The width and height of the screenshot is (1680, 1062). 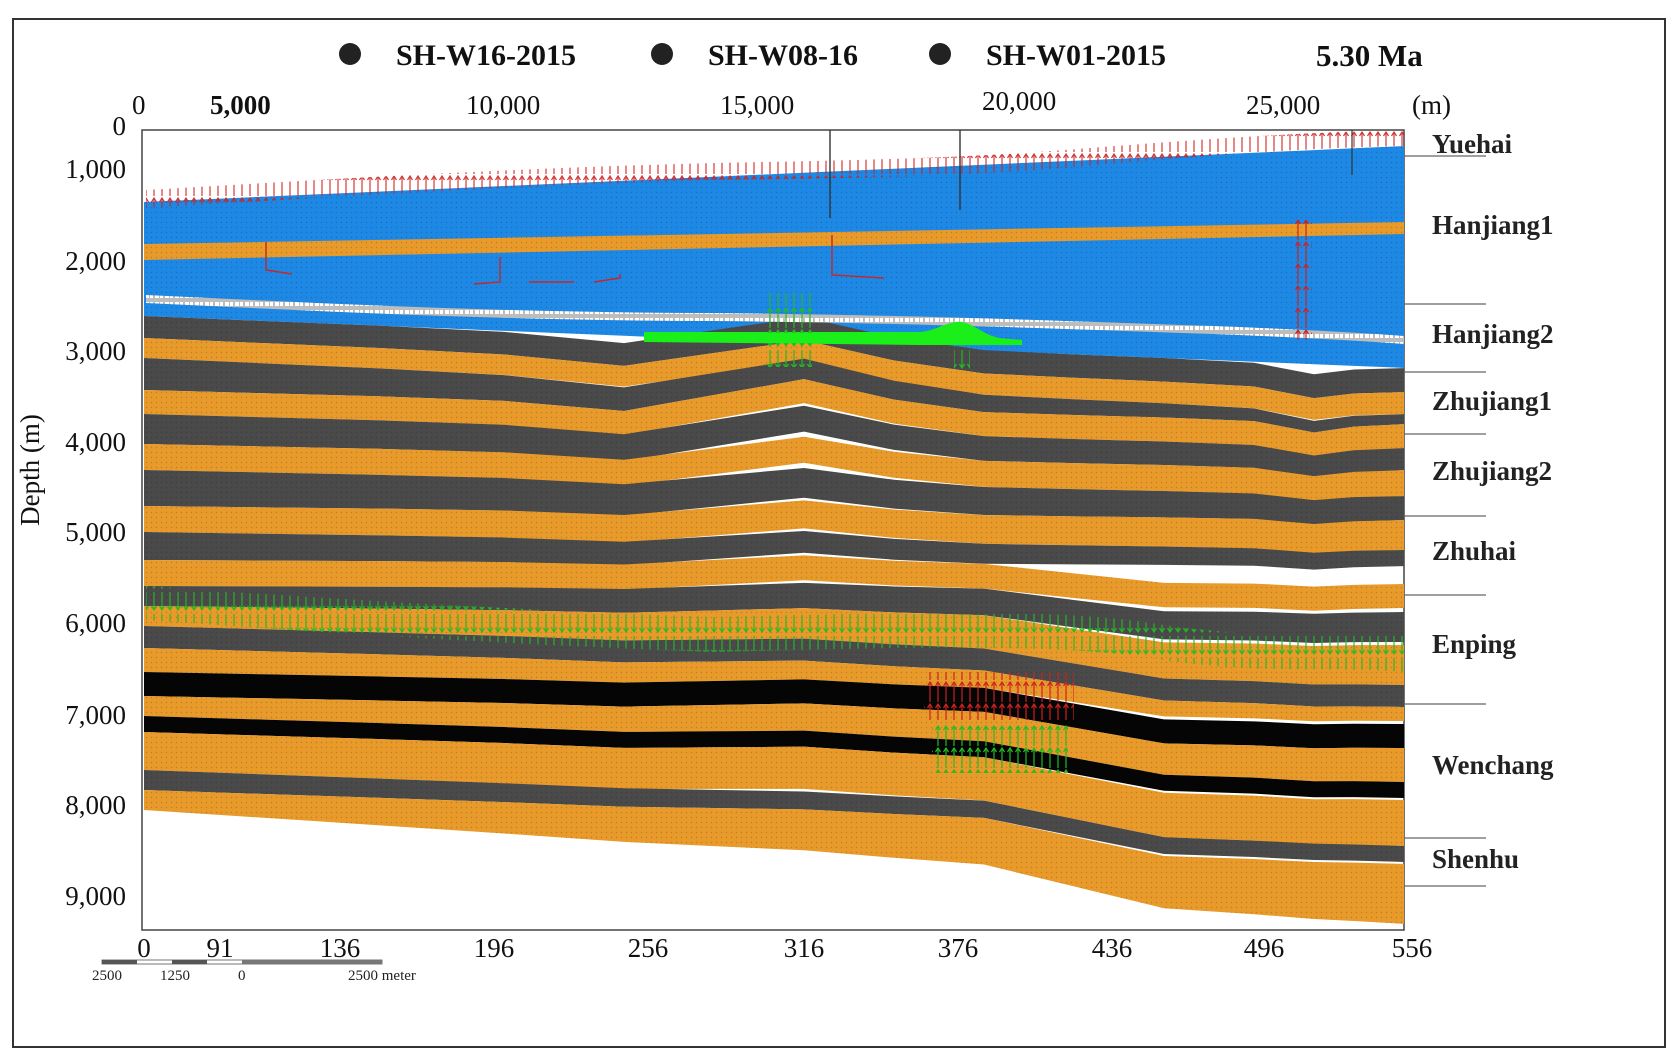 What do you see at coordinates (95, 896) in the screenshot?
I see `depth-tick-9: 9,000` at bounding box center [95, 896].